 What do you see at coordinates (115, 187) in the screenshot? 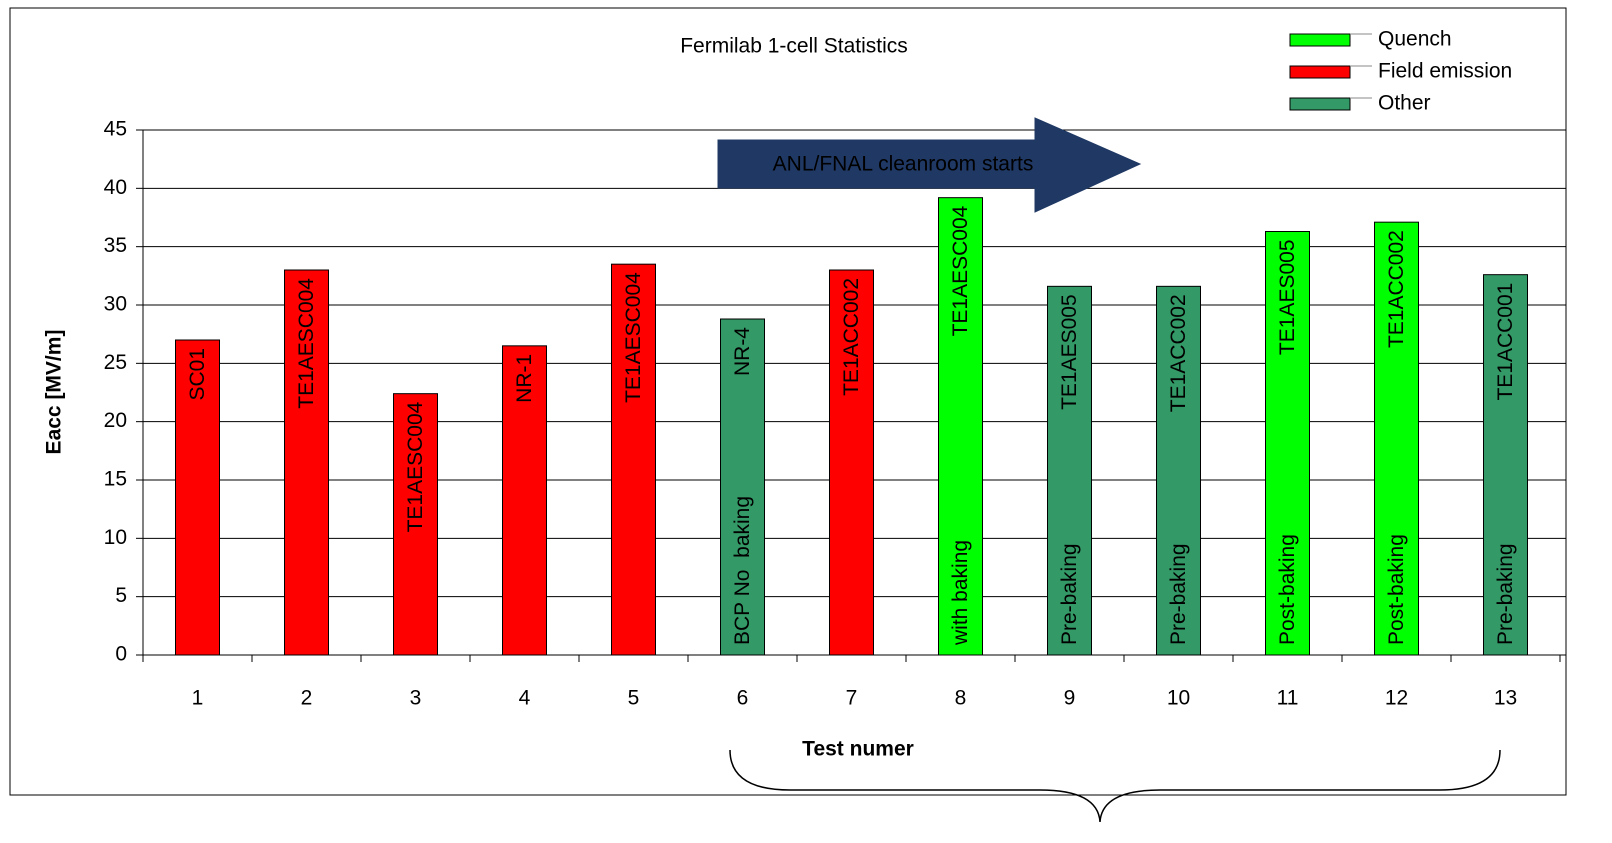
I see `y-tick-label: 40` at bounding box center [115, 187].